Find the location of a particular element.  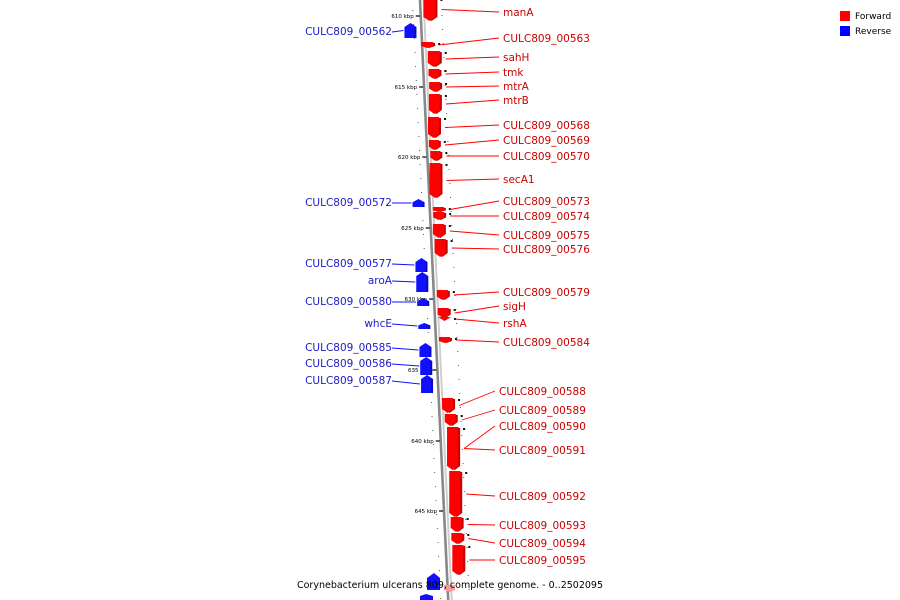

forward-gene-label: manA is located at coordinates (518, 13).